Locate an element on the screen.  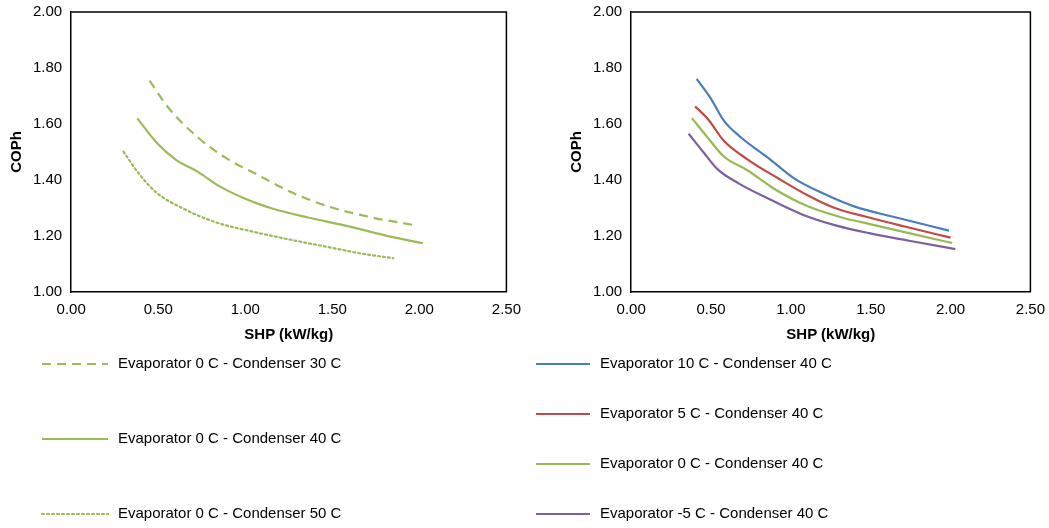
legend-label: Evaporator 0 C - Condenser 30 C is located at coordinates (230, 363).